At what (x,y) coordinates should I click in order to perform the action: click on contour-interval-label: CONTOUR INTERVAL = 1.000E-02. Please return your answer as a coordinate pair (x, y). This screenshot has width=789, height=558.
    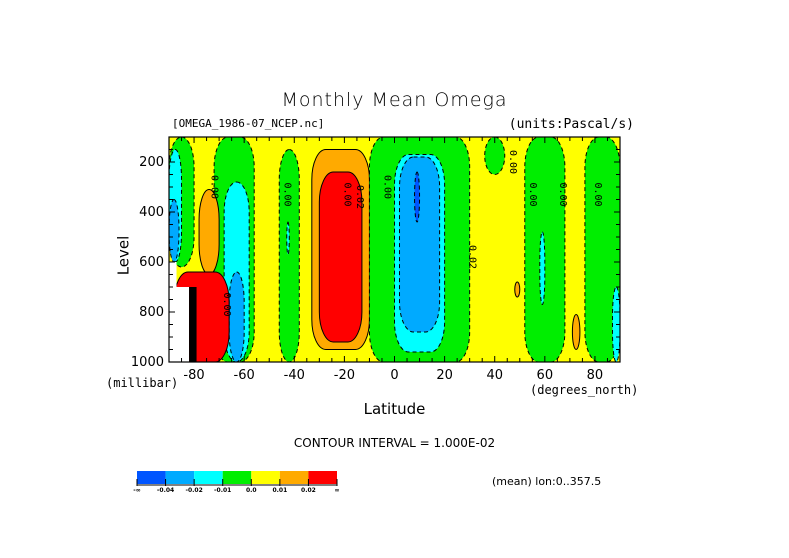
    Looking at the image, I should click on (394, 443).